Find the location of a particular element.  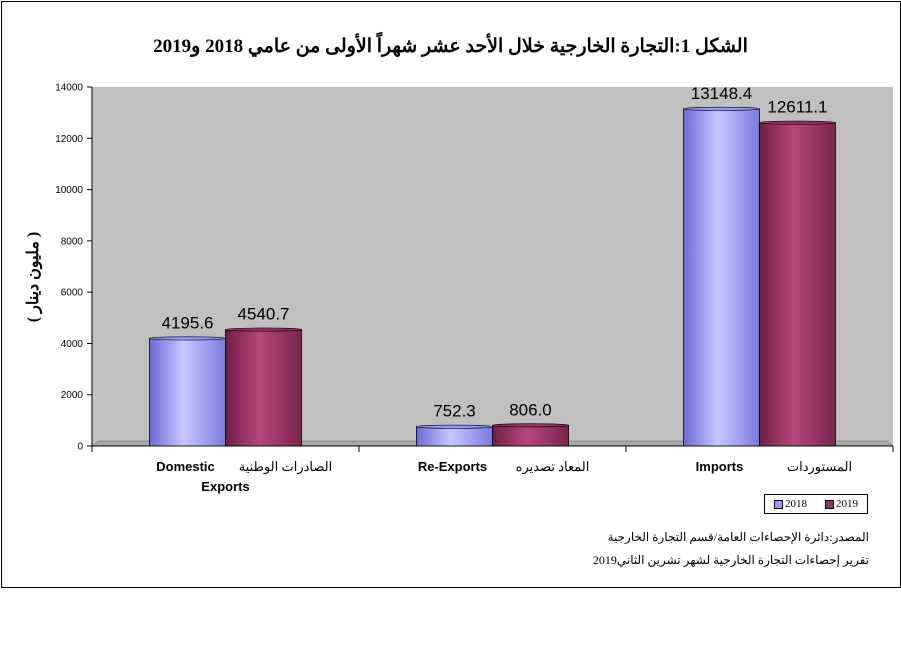

y-tick-label: 12000 is located at coordinates (69, 139).